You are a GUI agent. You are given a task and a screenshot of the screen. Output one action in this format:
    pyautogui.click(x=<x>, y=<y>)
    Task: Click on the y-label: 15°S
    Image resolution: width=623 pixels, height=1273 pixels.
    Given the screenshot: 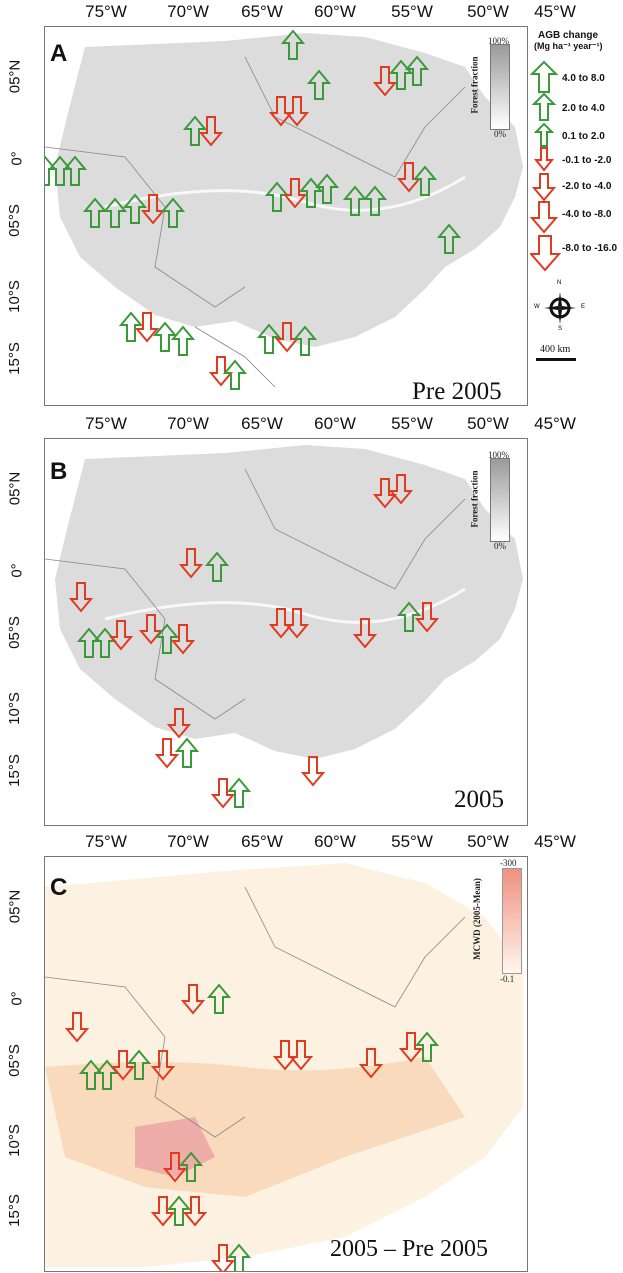 What is the action you would take?
    pyautogui.click(x=14, y=358)
    